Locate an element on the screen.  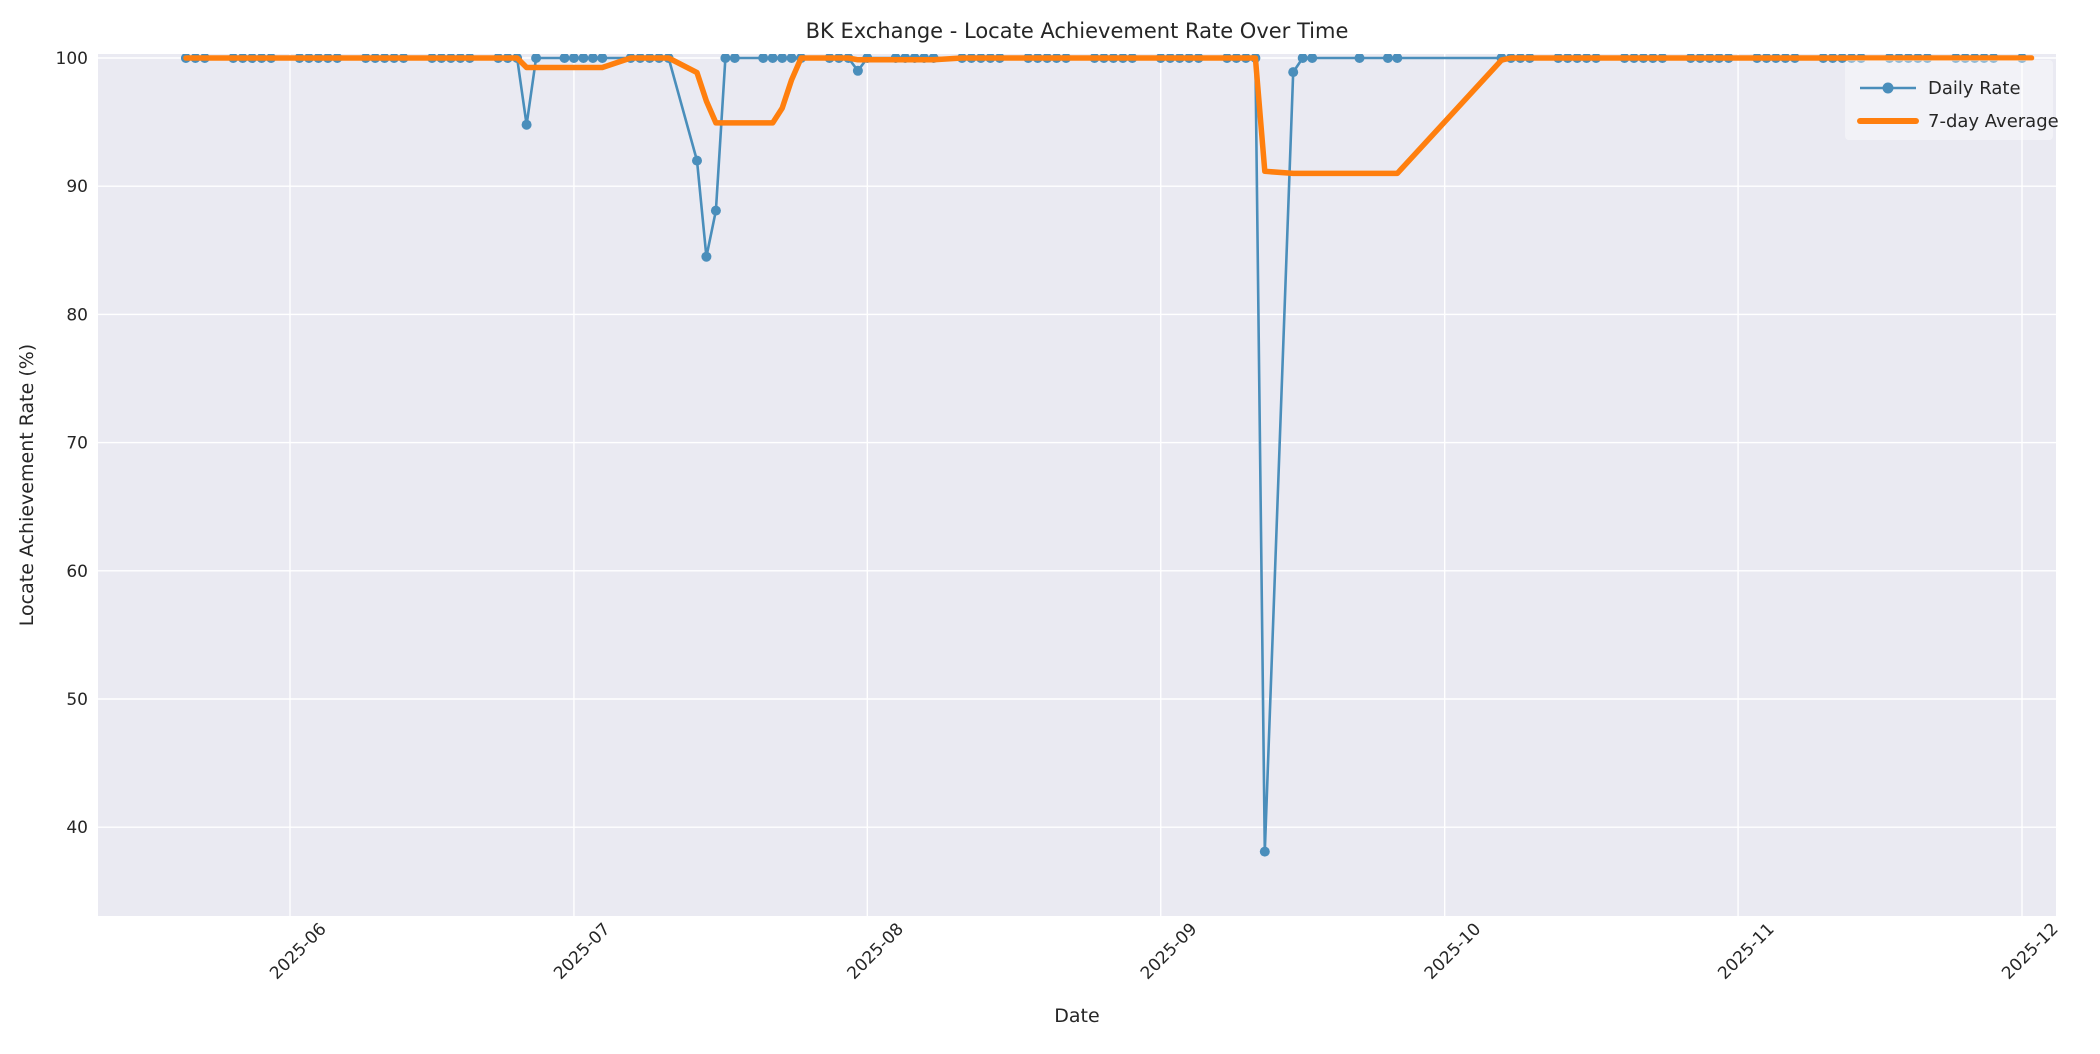
y-axis-label: Locate Achievement Rate (%) is located at coordinates (27, 485).